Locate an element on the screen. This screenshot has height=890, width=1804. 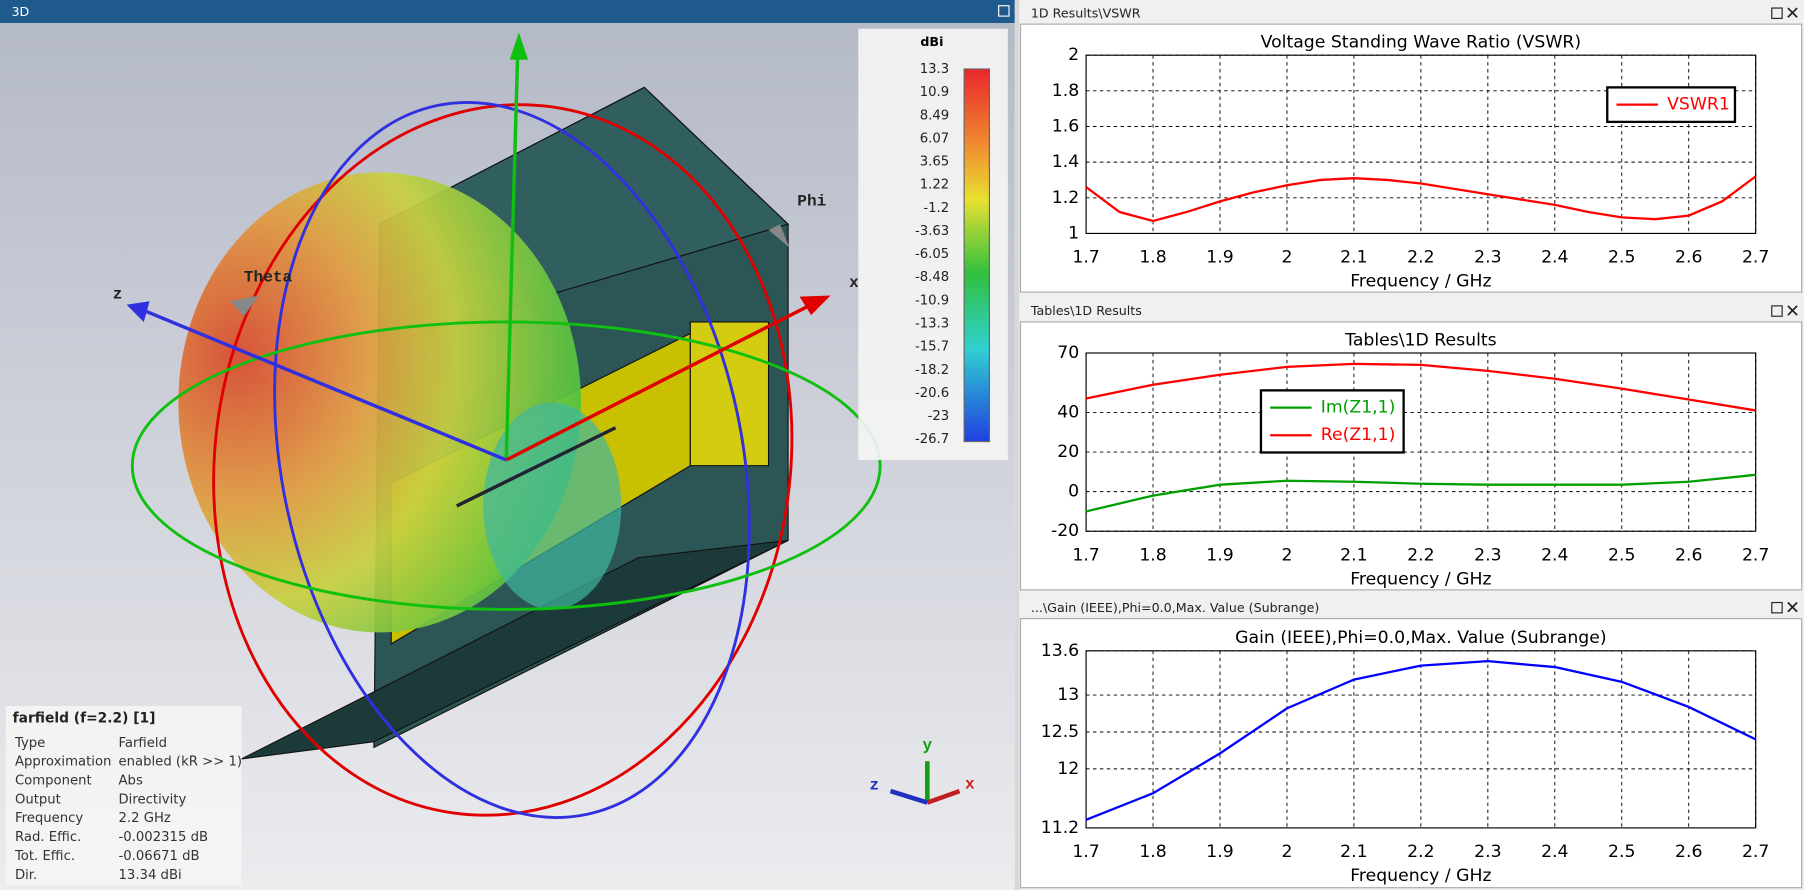
title-bar is located at coordinates (507, 11).